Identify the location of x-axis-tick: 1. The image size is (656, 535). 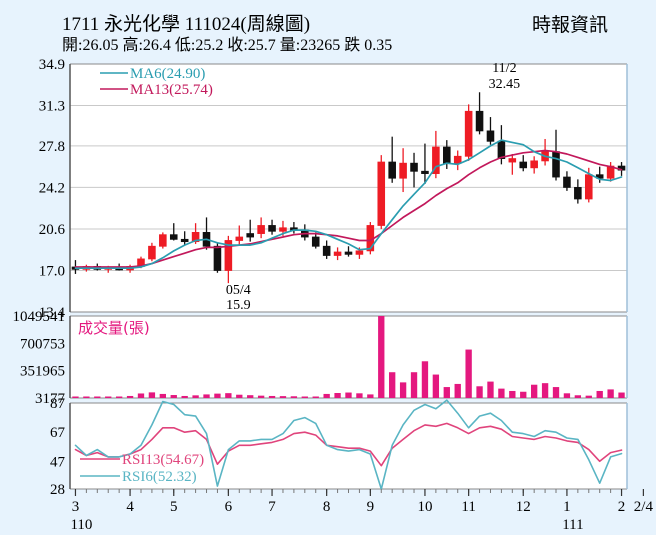
(567, 507).